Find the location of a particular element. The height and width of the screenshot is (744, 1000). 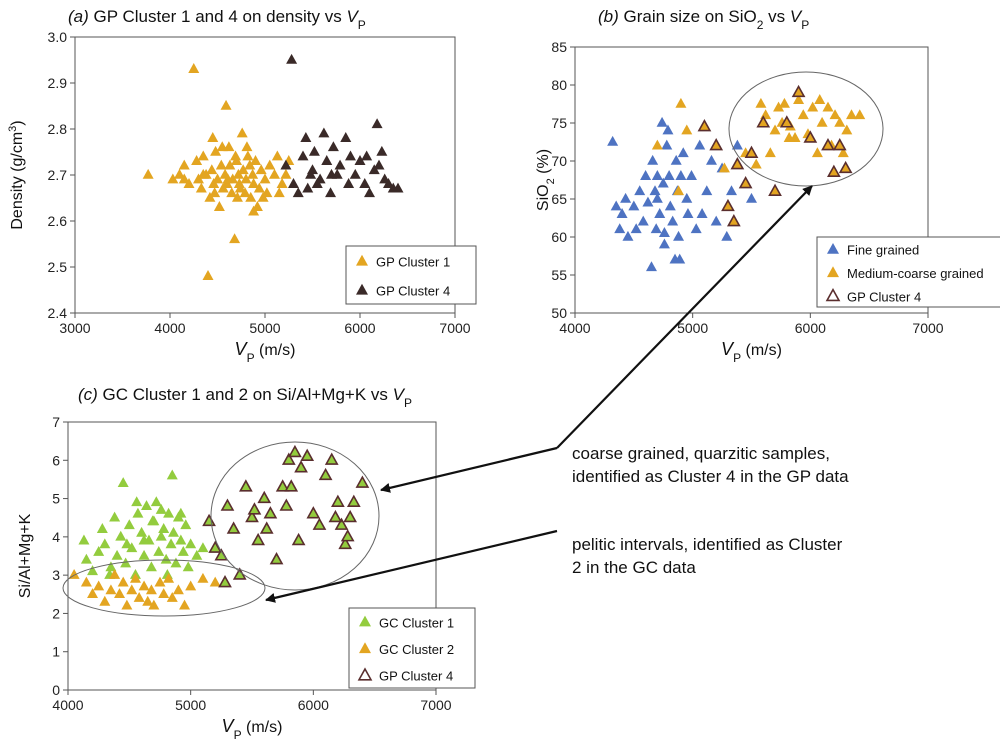

panel-a-y-tick-label: 3.0 is located at coordinates (58, 37).